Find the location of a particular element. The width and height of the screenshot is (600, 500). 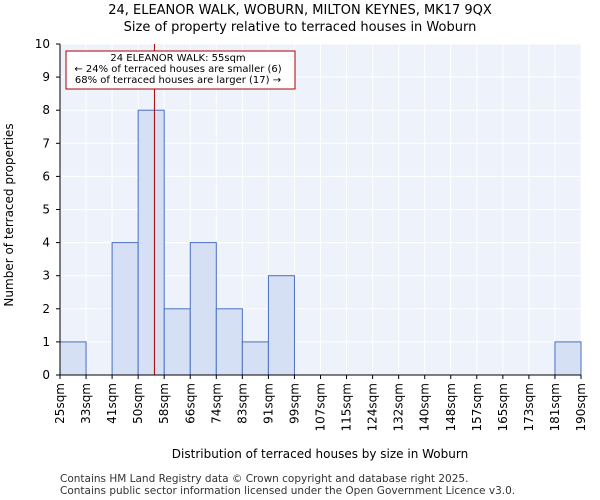

y-tick-label: 5 is located at coordinates (46, 210).